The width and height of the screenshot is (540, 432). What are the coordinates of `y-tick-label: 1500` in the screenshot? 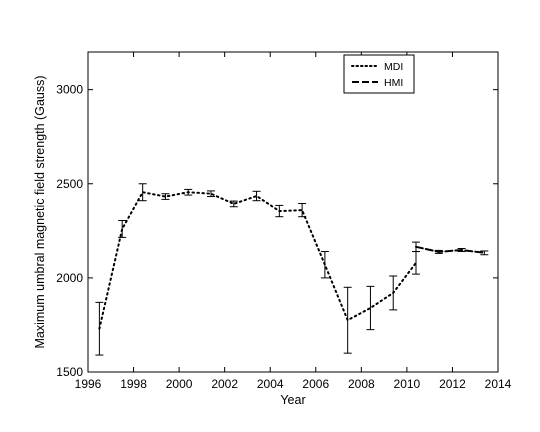 It's located at (69, 372).